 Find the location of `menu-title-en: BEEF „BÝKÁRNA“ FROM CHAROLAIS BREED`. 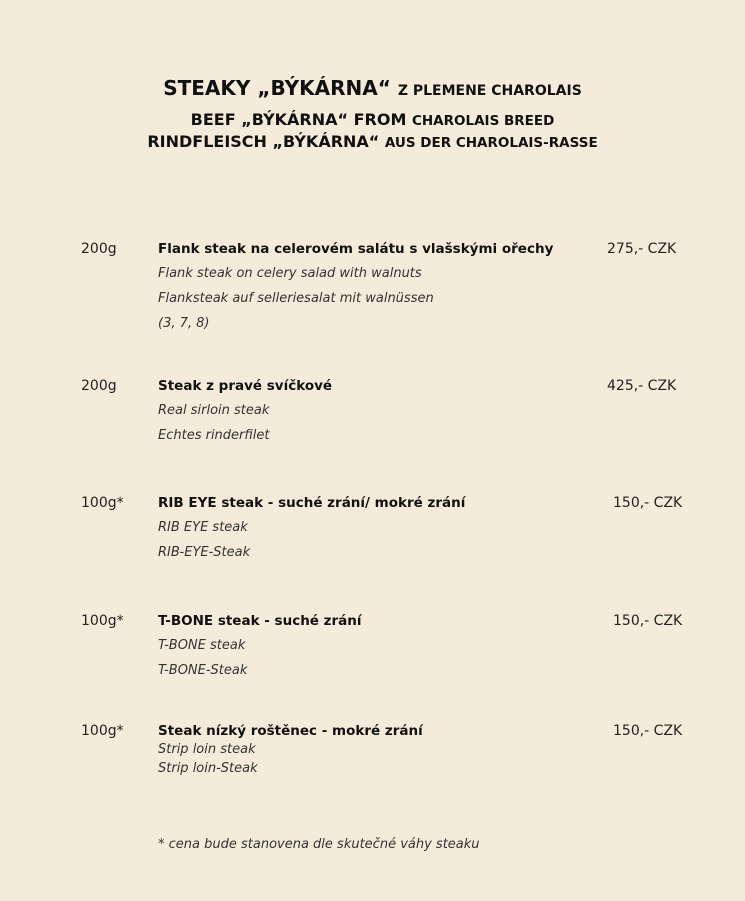

menu-title-en: BEEF „BÝKÁRNA“ FROM CHAROLAIS BREED is located at coordinates (372, 119).